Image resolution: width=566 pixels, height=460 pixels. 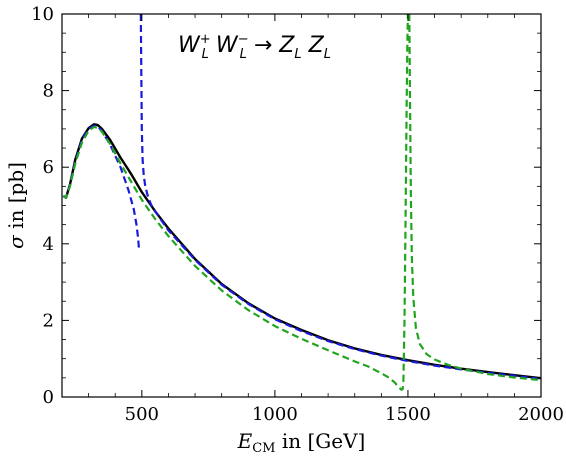 I want to click on y-tick-label: 2, so click(x=48, y=320).